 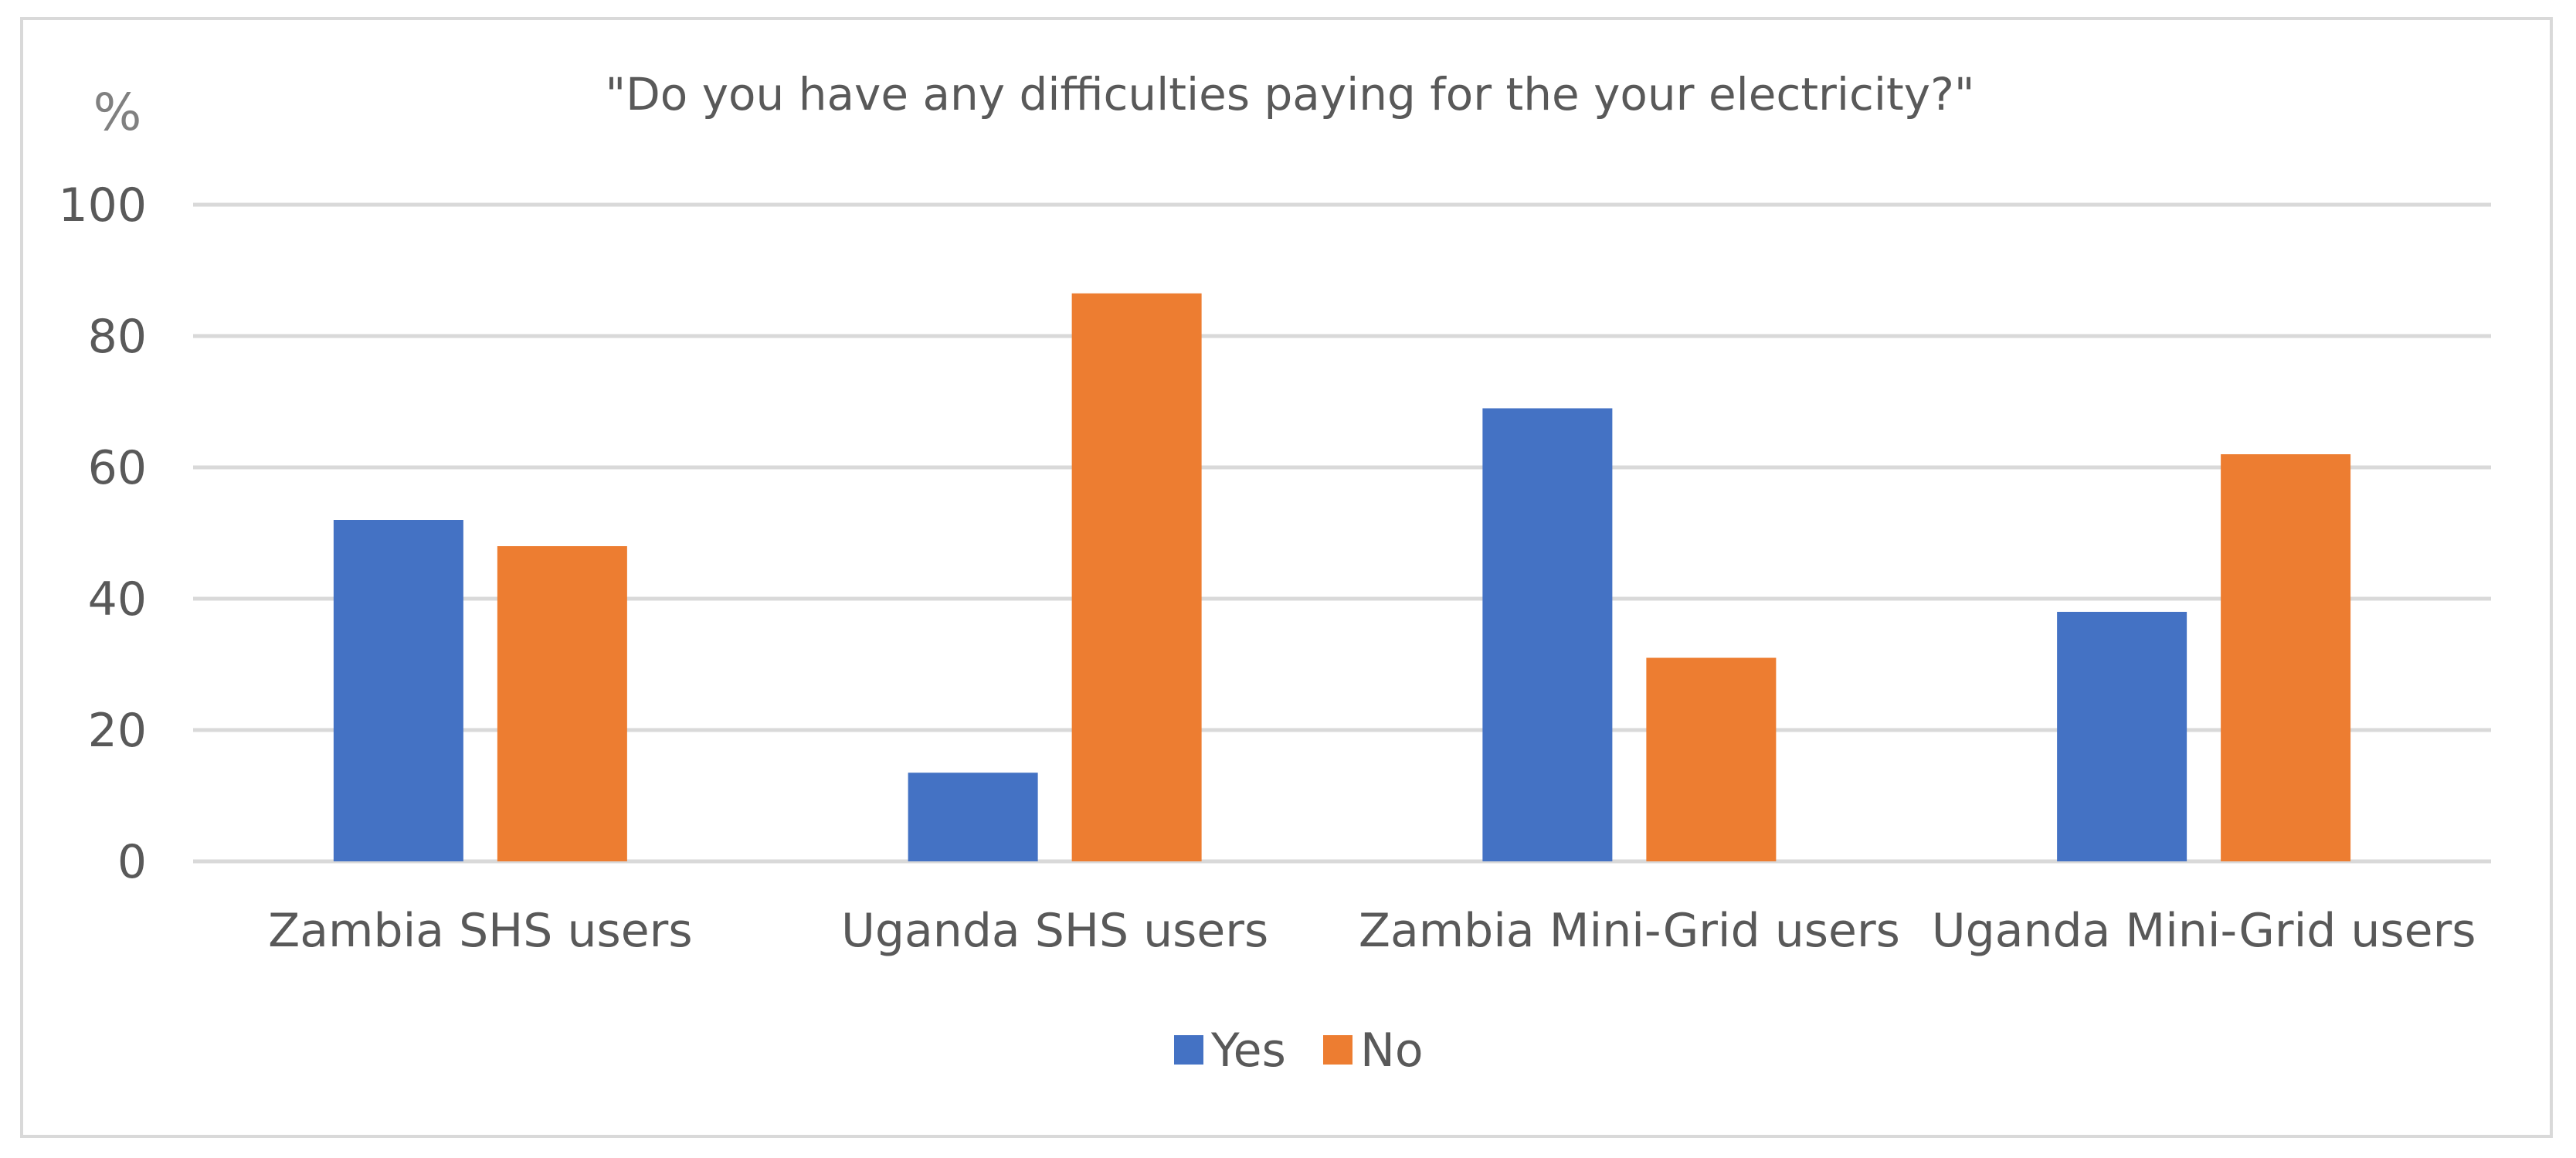 What do you see at coordinates (1629, 931) in the screenshot?
I see `x-category-label: Zambia Mini-Grid users` at bounding box center [1629, 931].